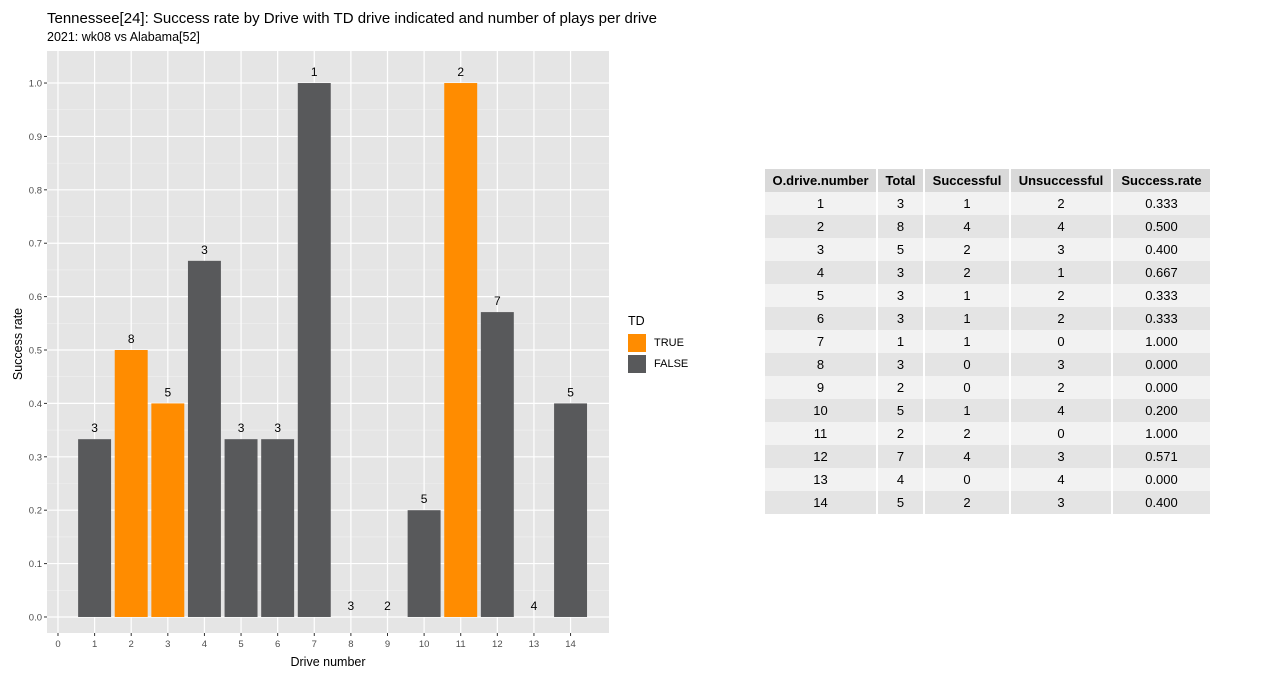 The height and width of the screenshot is (681, 1280). Describe the element at coordinates (987, 456) in the screenshot. I see `table-row: 12 7 4 3 0.571` at that location.